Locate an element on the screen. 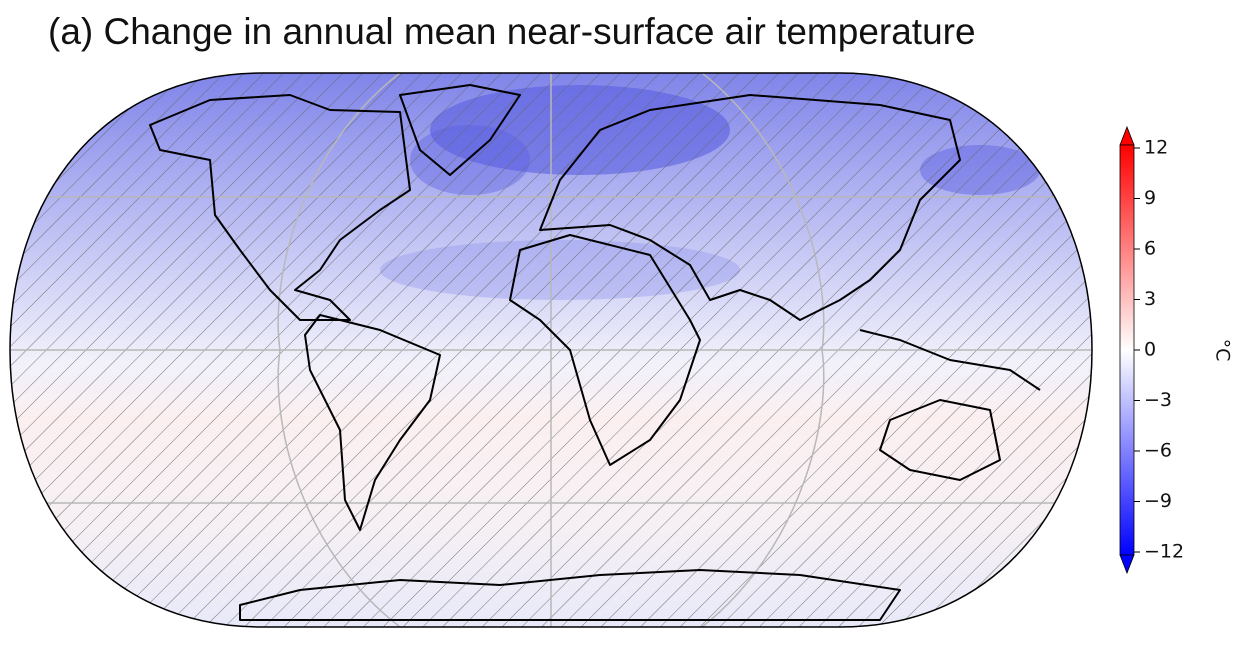  colorbar-tick-label: −3 is located at coordinates (1158, 400).